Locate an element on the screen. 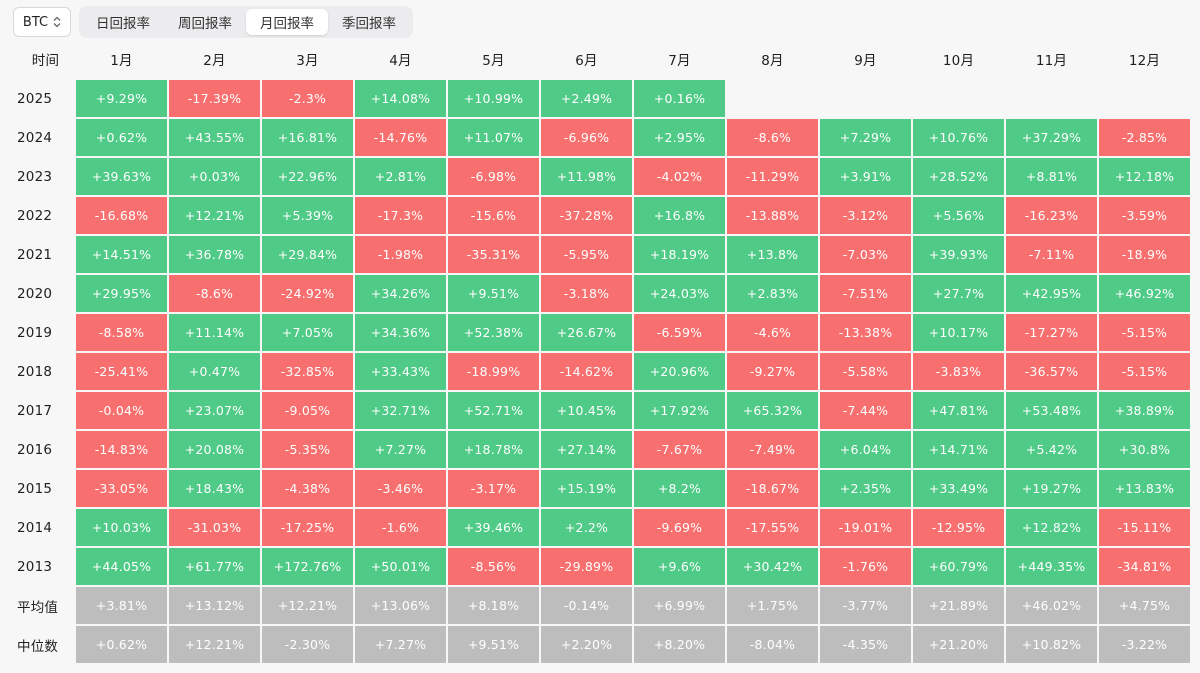 This screenshot has width=1200, height=673. return-cell: -7.51% is located at coordinates (865, 293).